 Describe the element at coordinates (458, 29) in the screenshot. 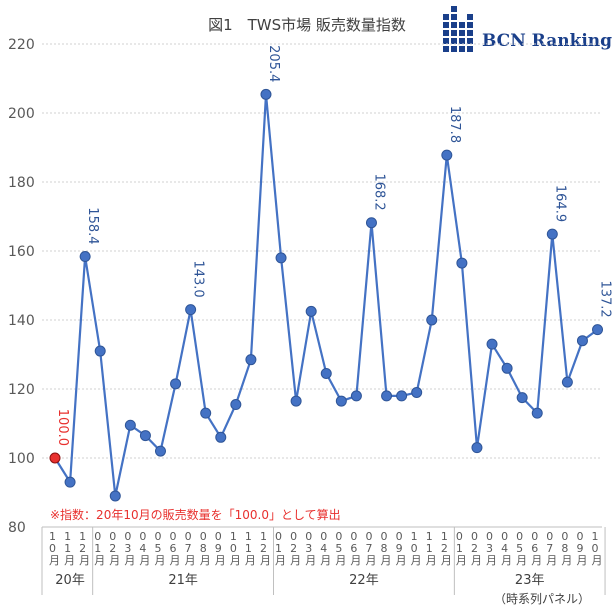

I see `logo-mark-icon` at that location.